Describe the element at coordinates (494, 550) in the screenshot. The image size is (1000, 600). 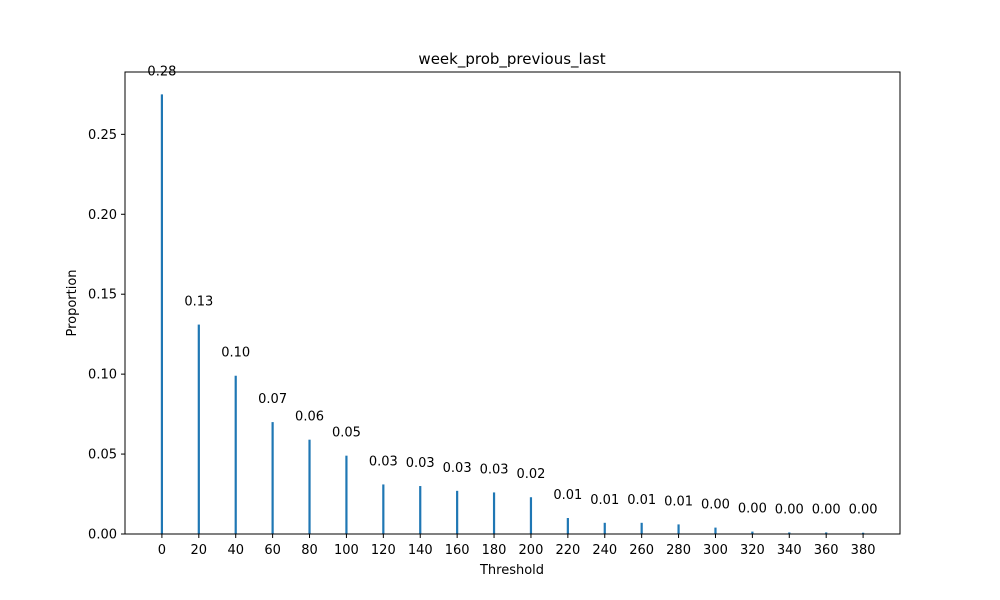
I see `x-tick-label-180: 180` at that location.